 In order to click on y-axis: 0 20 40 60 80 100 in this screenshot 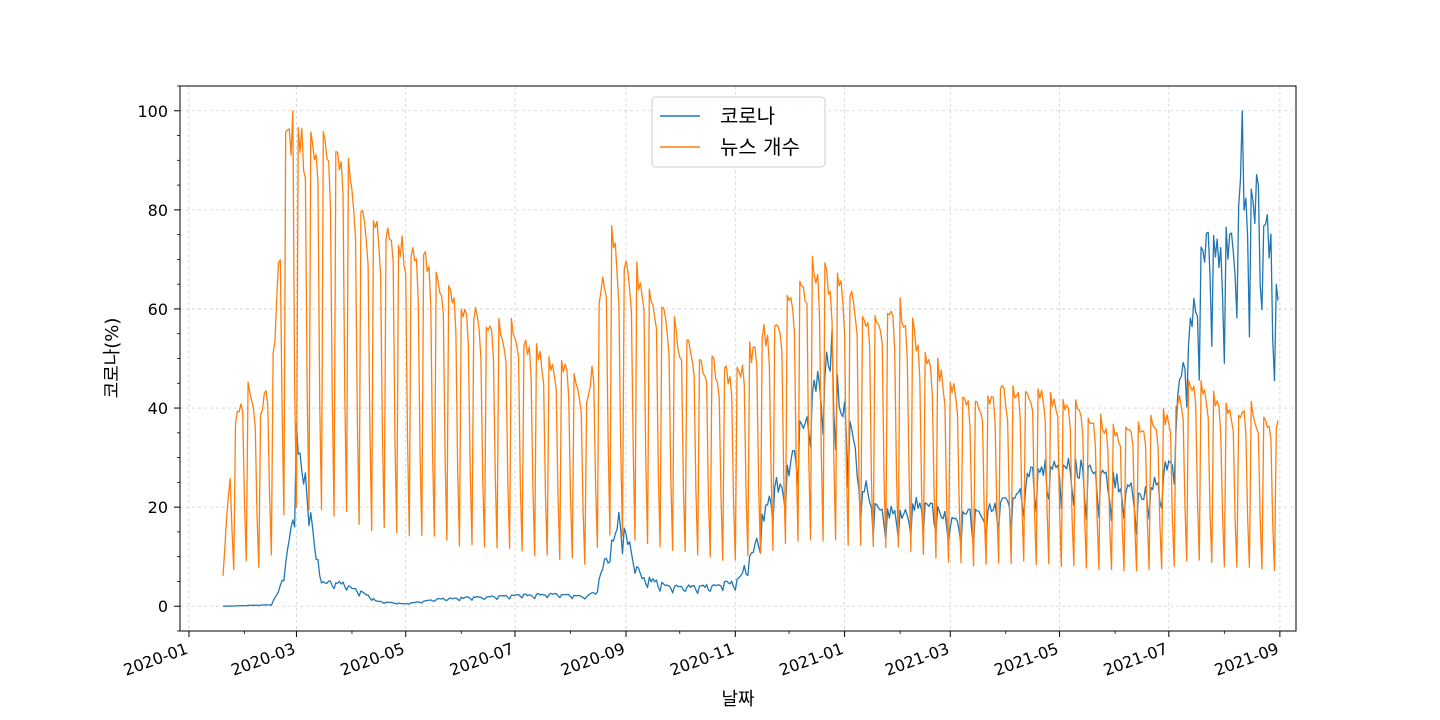, I will do `click(158, 358)`.